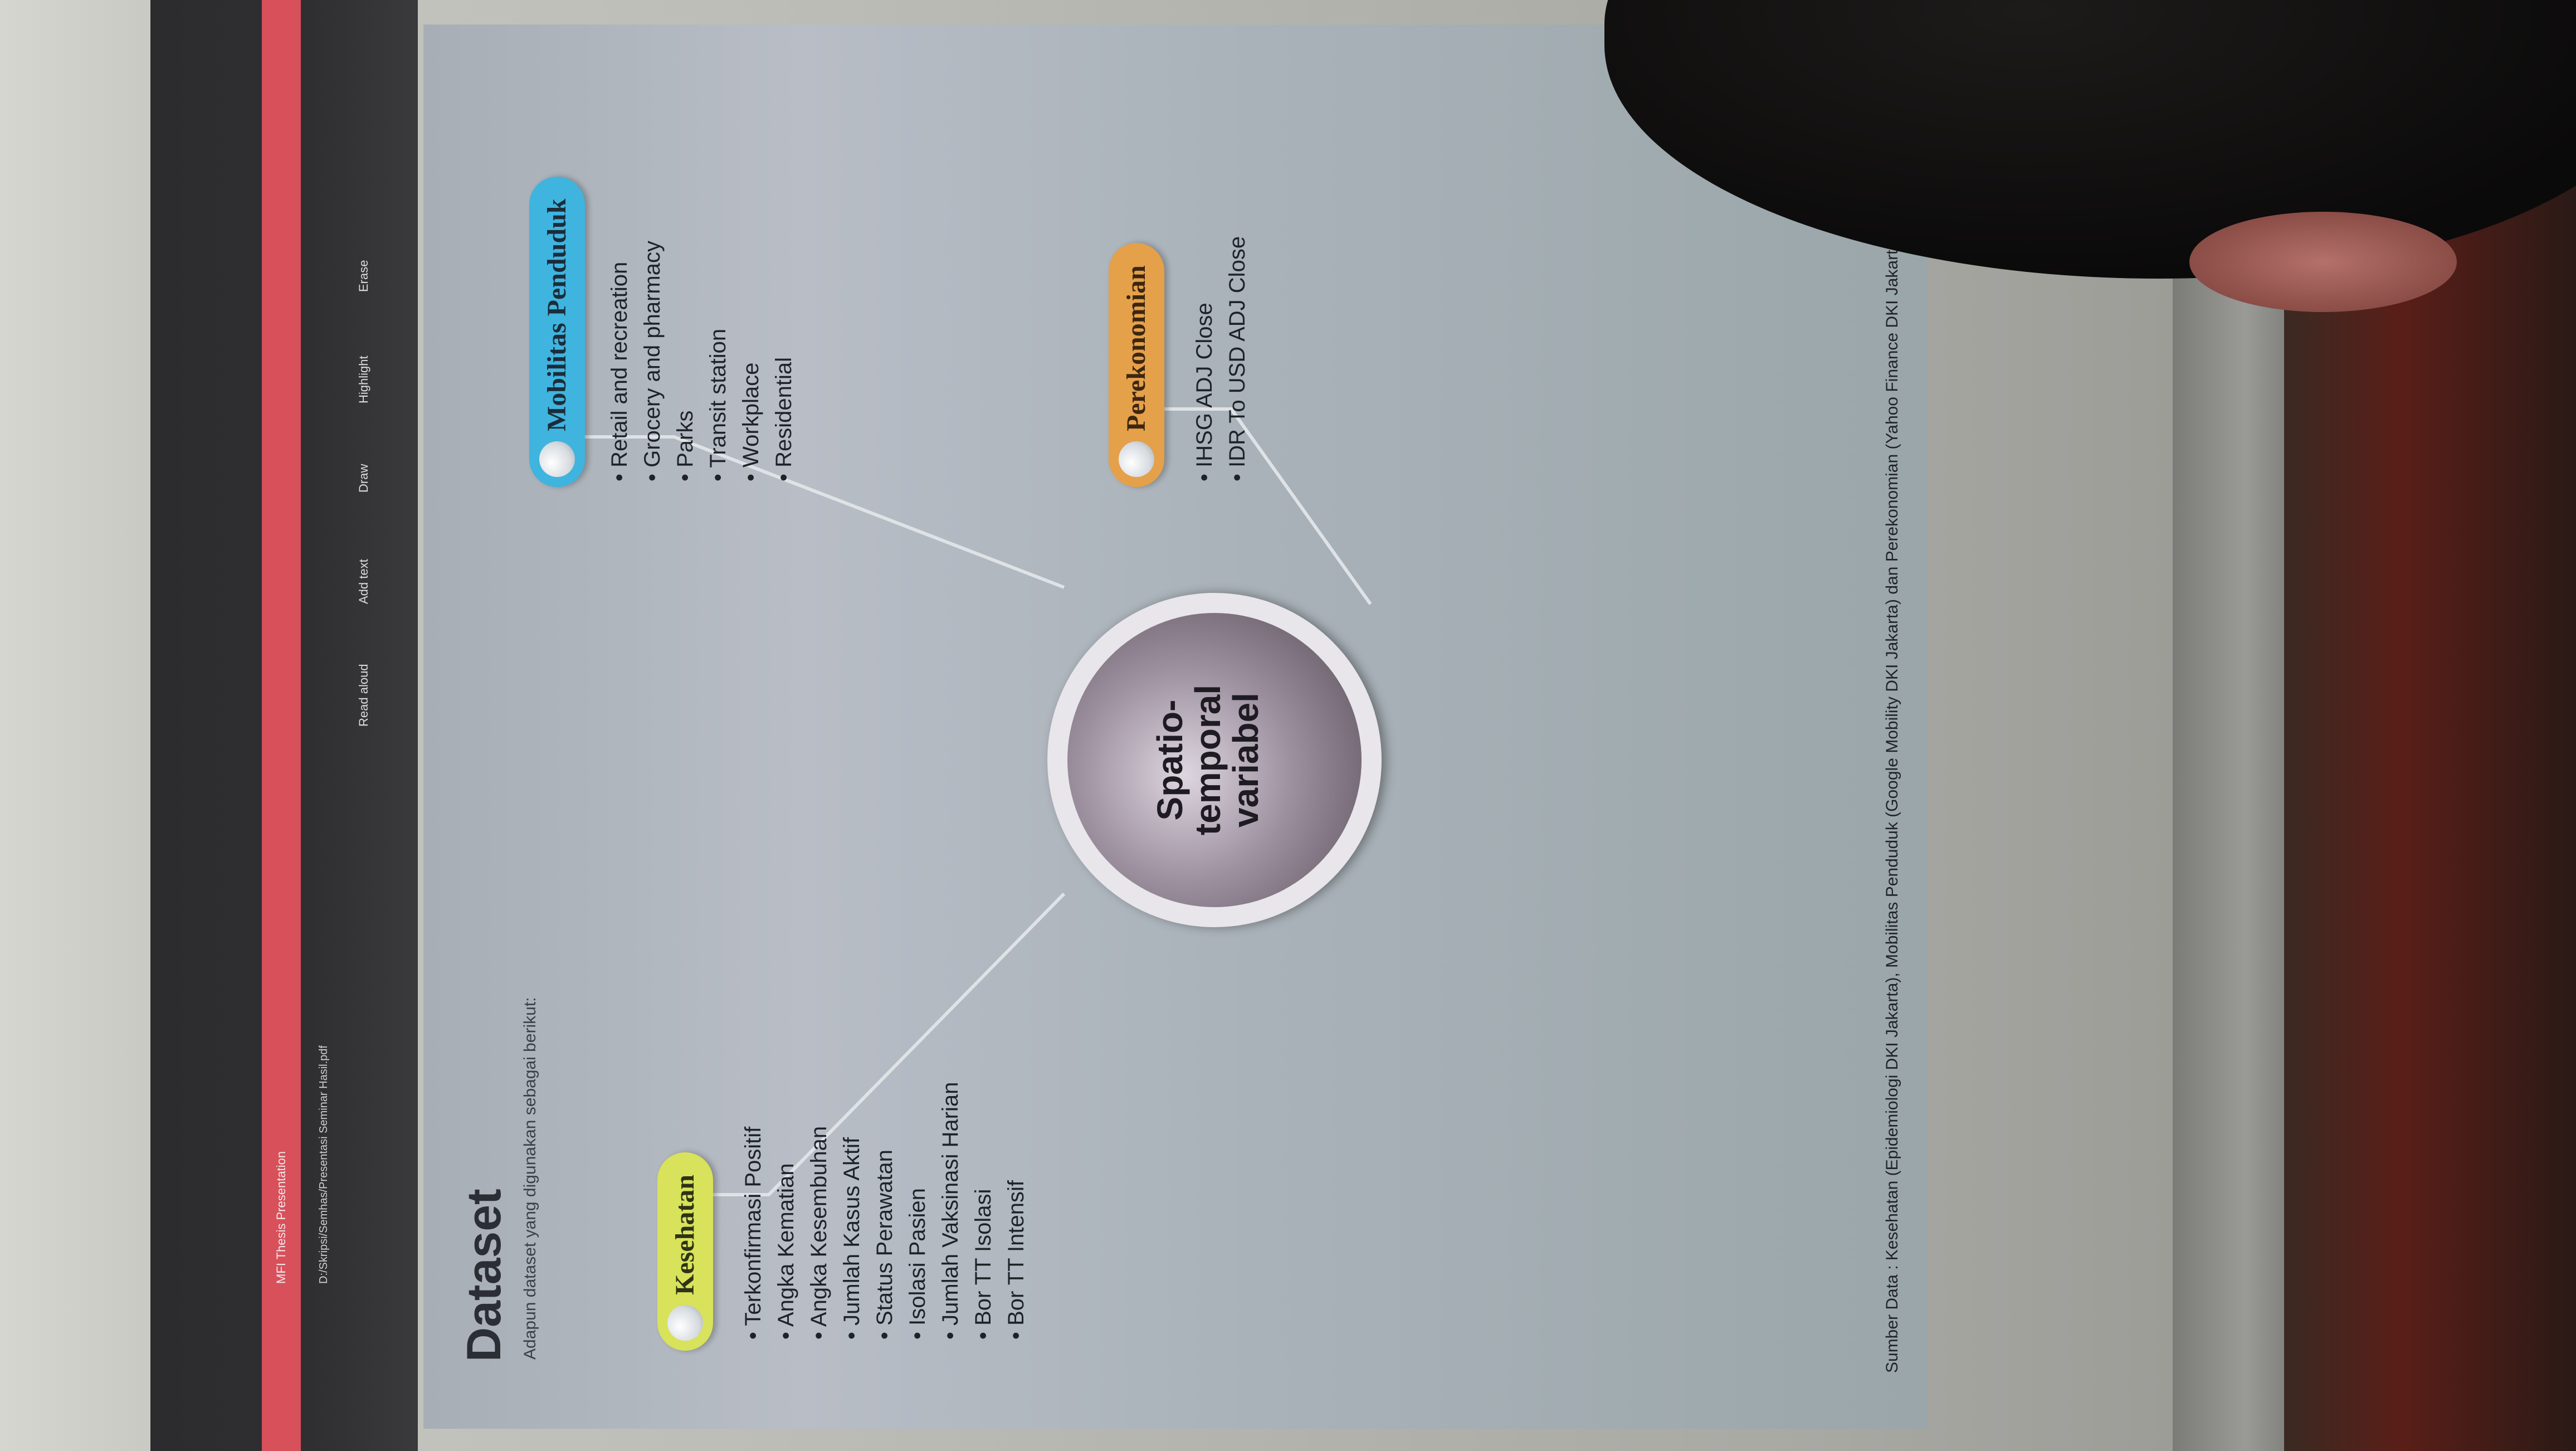 This screenshot has height=1451, width=2576. I want to click on list-item: Jumlah Kasus Aktif, so click(852, 1211).